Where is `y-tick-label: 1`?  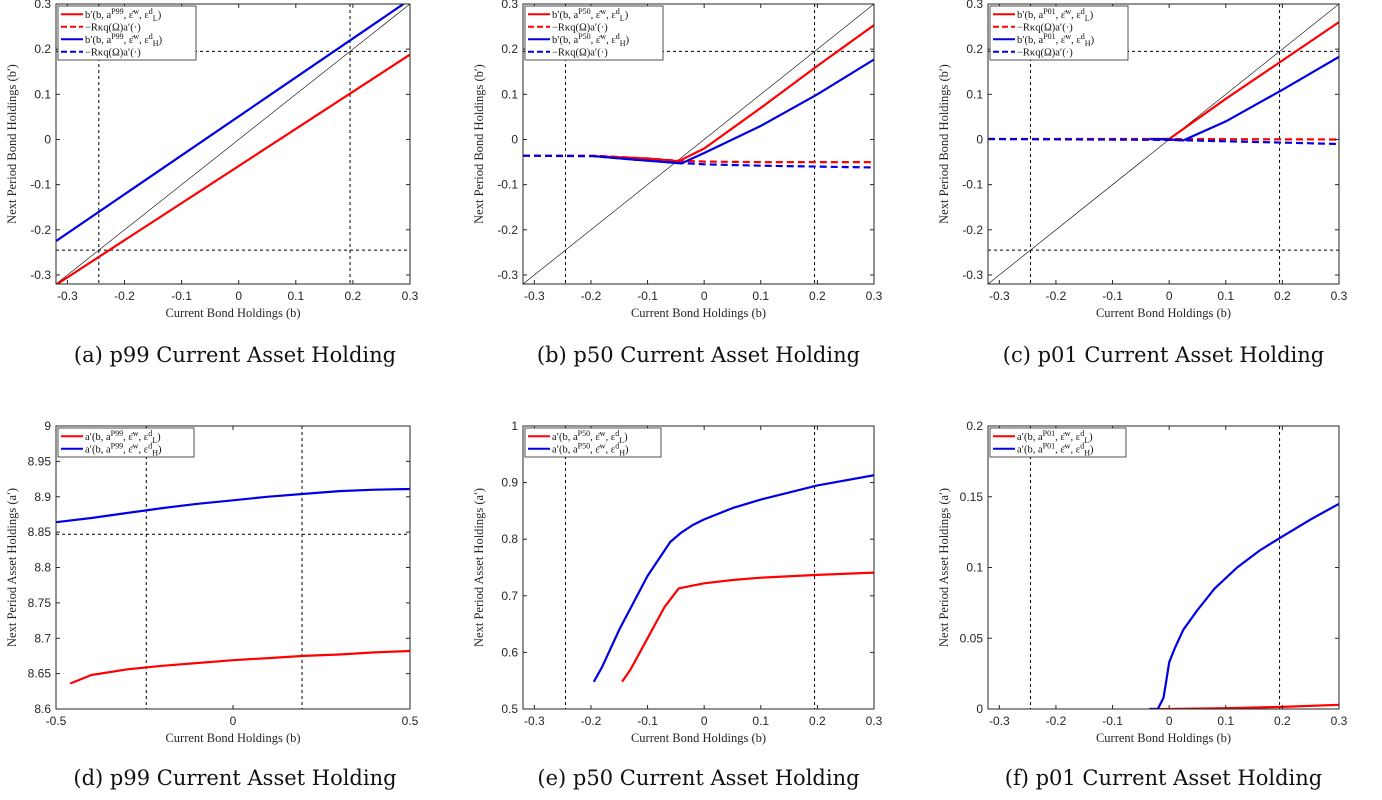
y-tick-label: 1 is located at coordinates (514, 426).